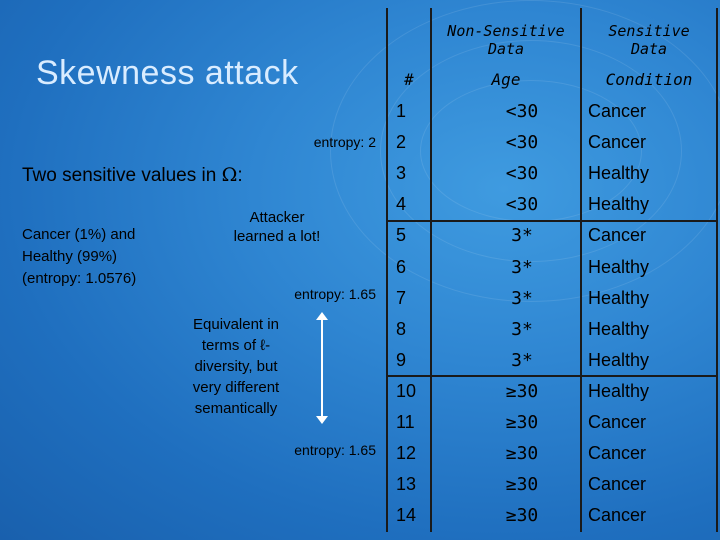 This screenshot has height=540, width=720. I want to click on row-number-cell: 5, so click(401, 235).